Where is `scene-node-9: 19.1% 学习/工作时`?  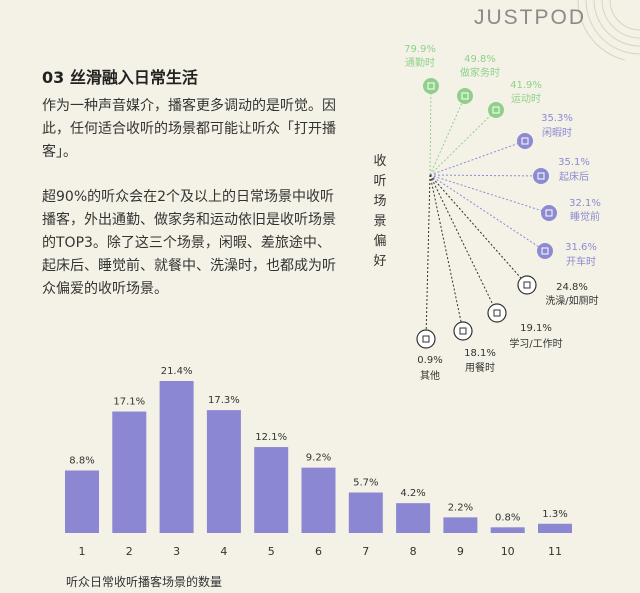 scene-node-9: 19.1% 学习/工作时 is located at coordinates (496, 262).